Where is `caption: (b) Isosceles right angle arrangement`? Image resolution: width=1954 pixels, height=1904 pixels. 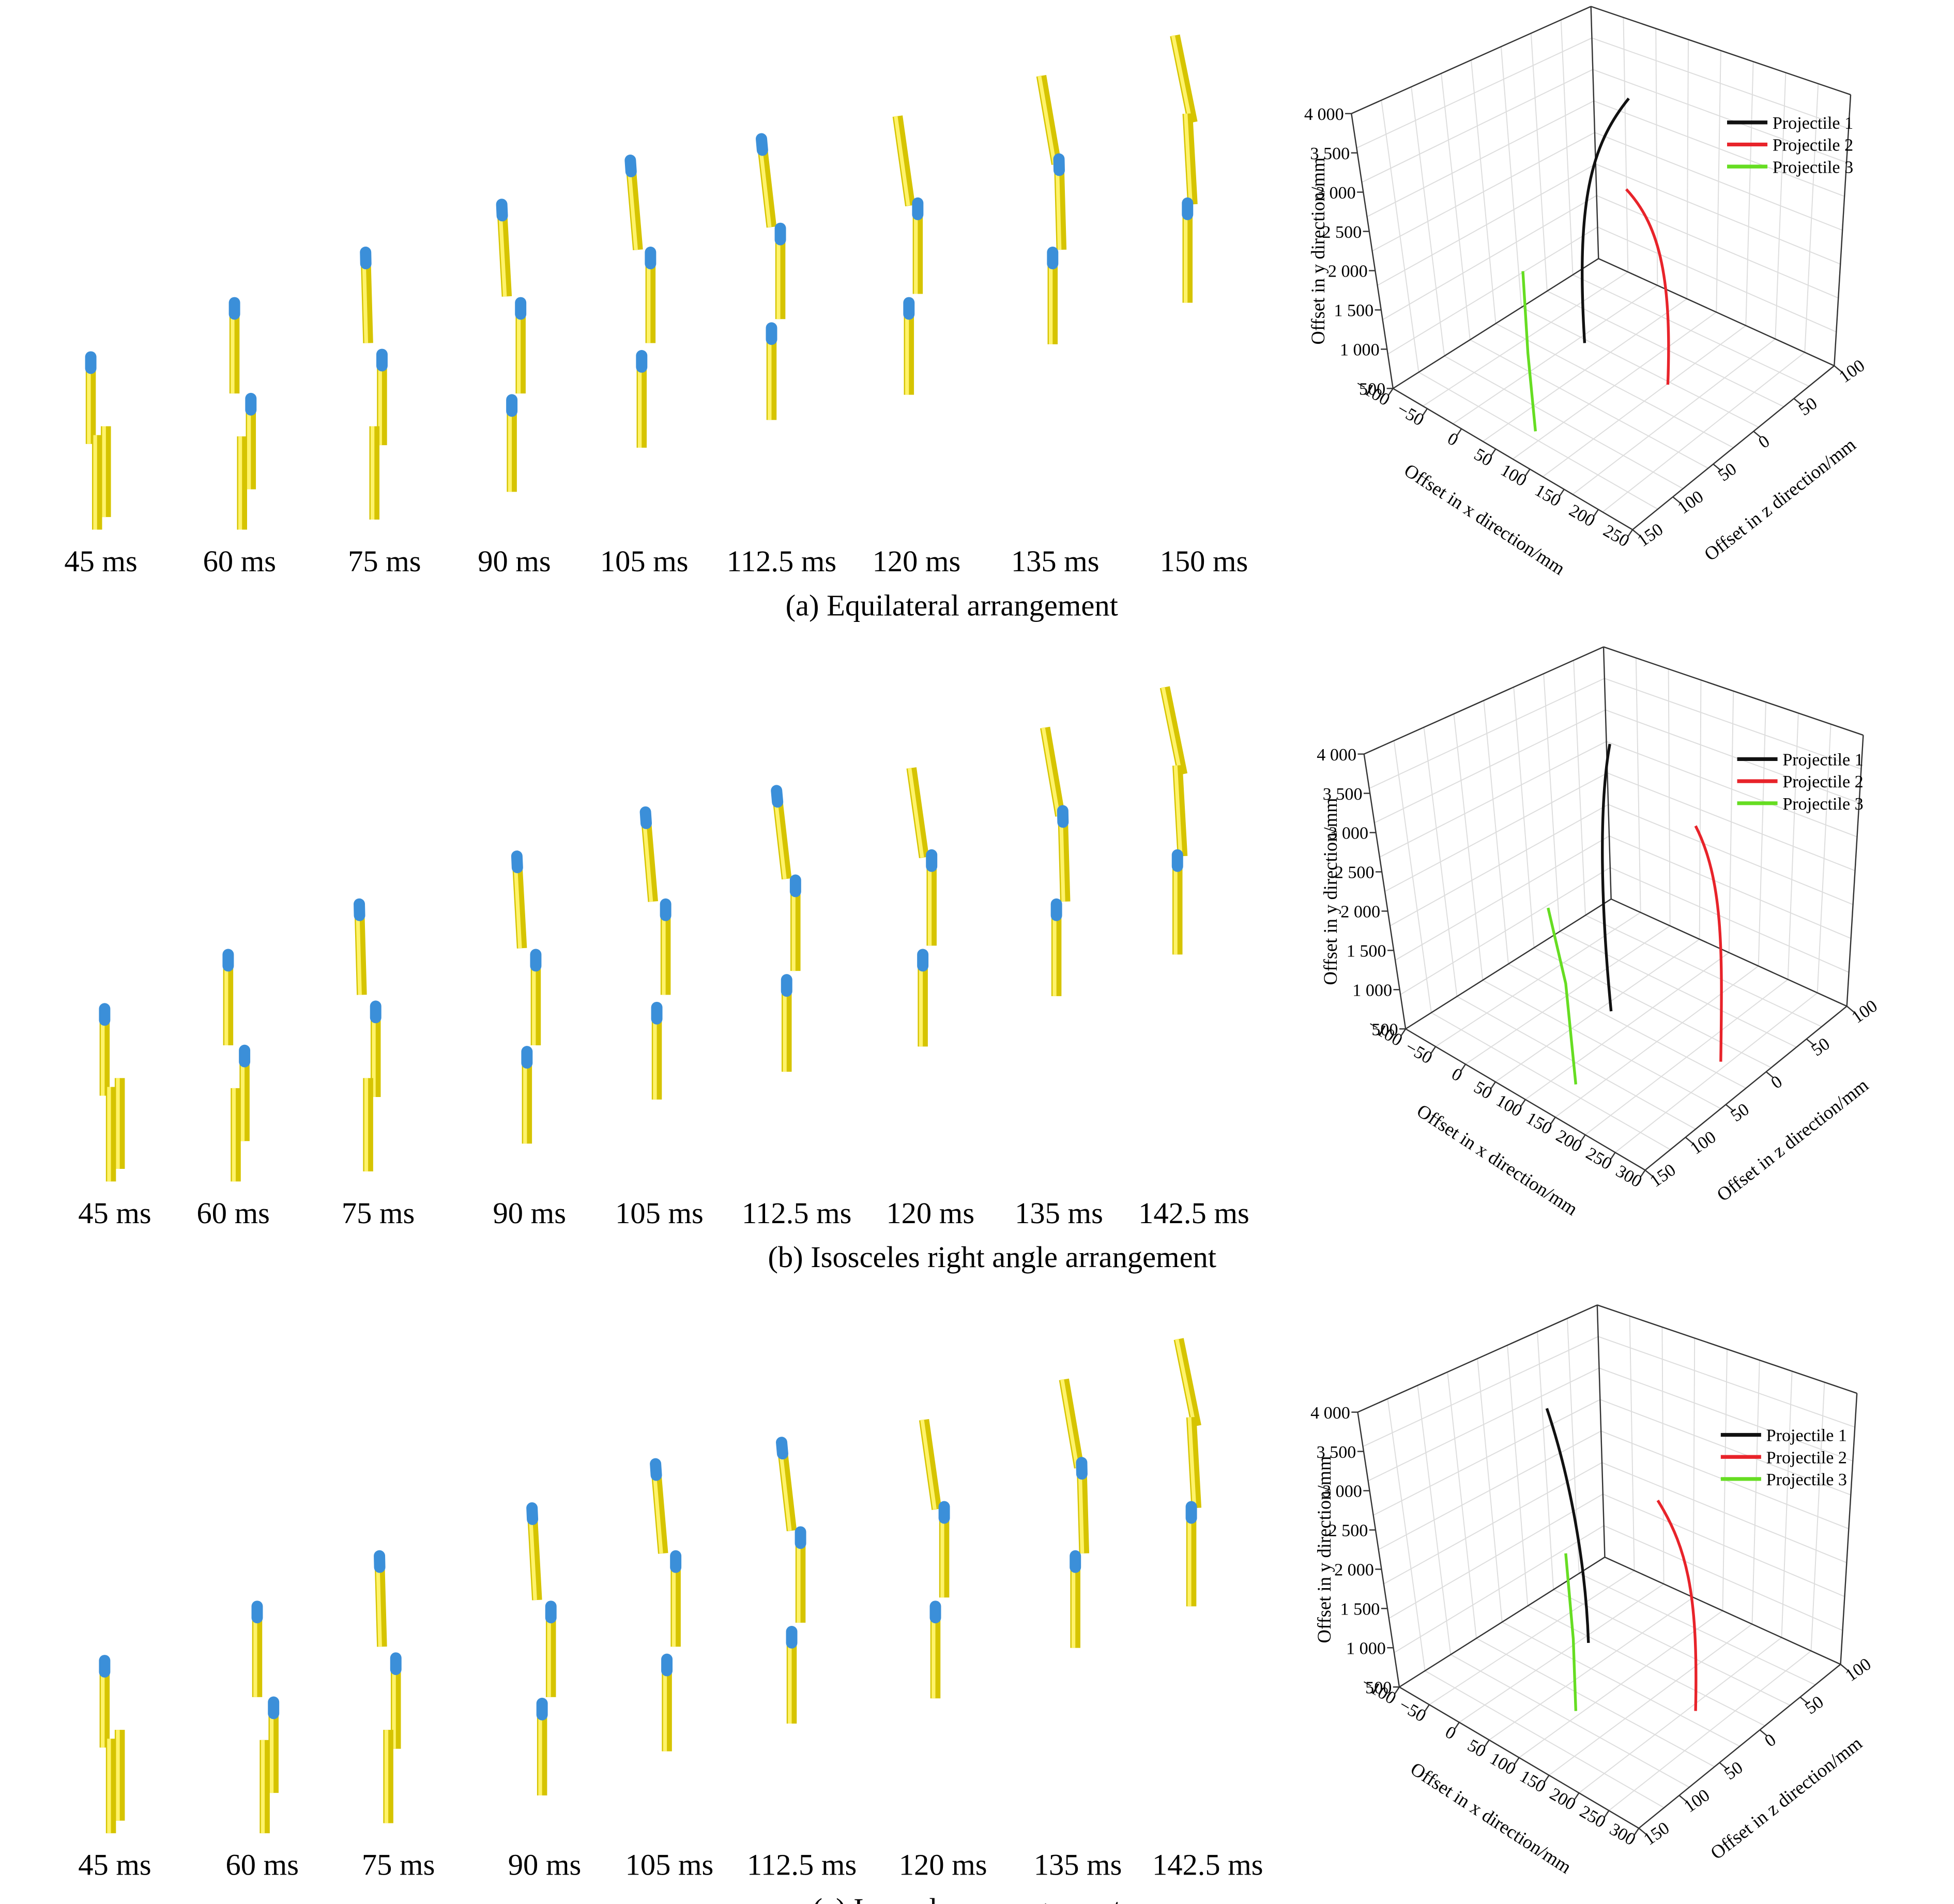
caption: (b) Isosceles right angle arrangement is located at coordinates (992, 1257).